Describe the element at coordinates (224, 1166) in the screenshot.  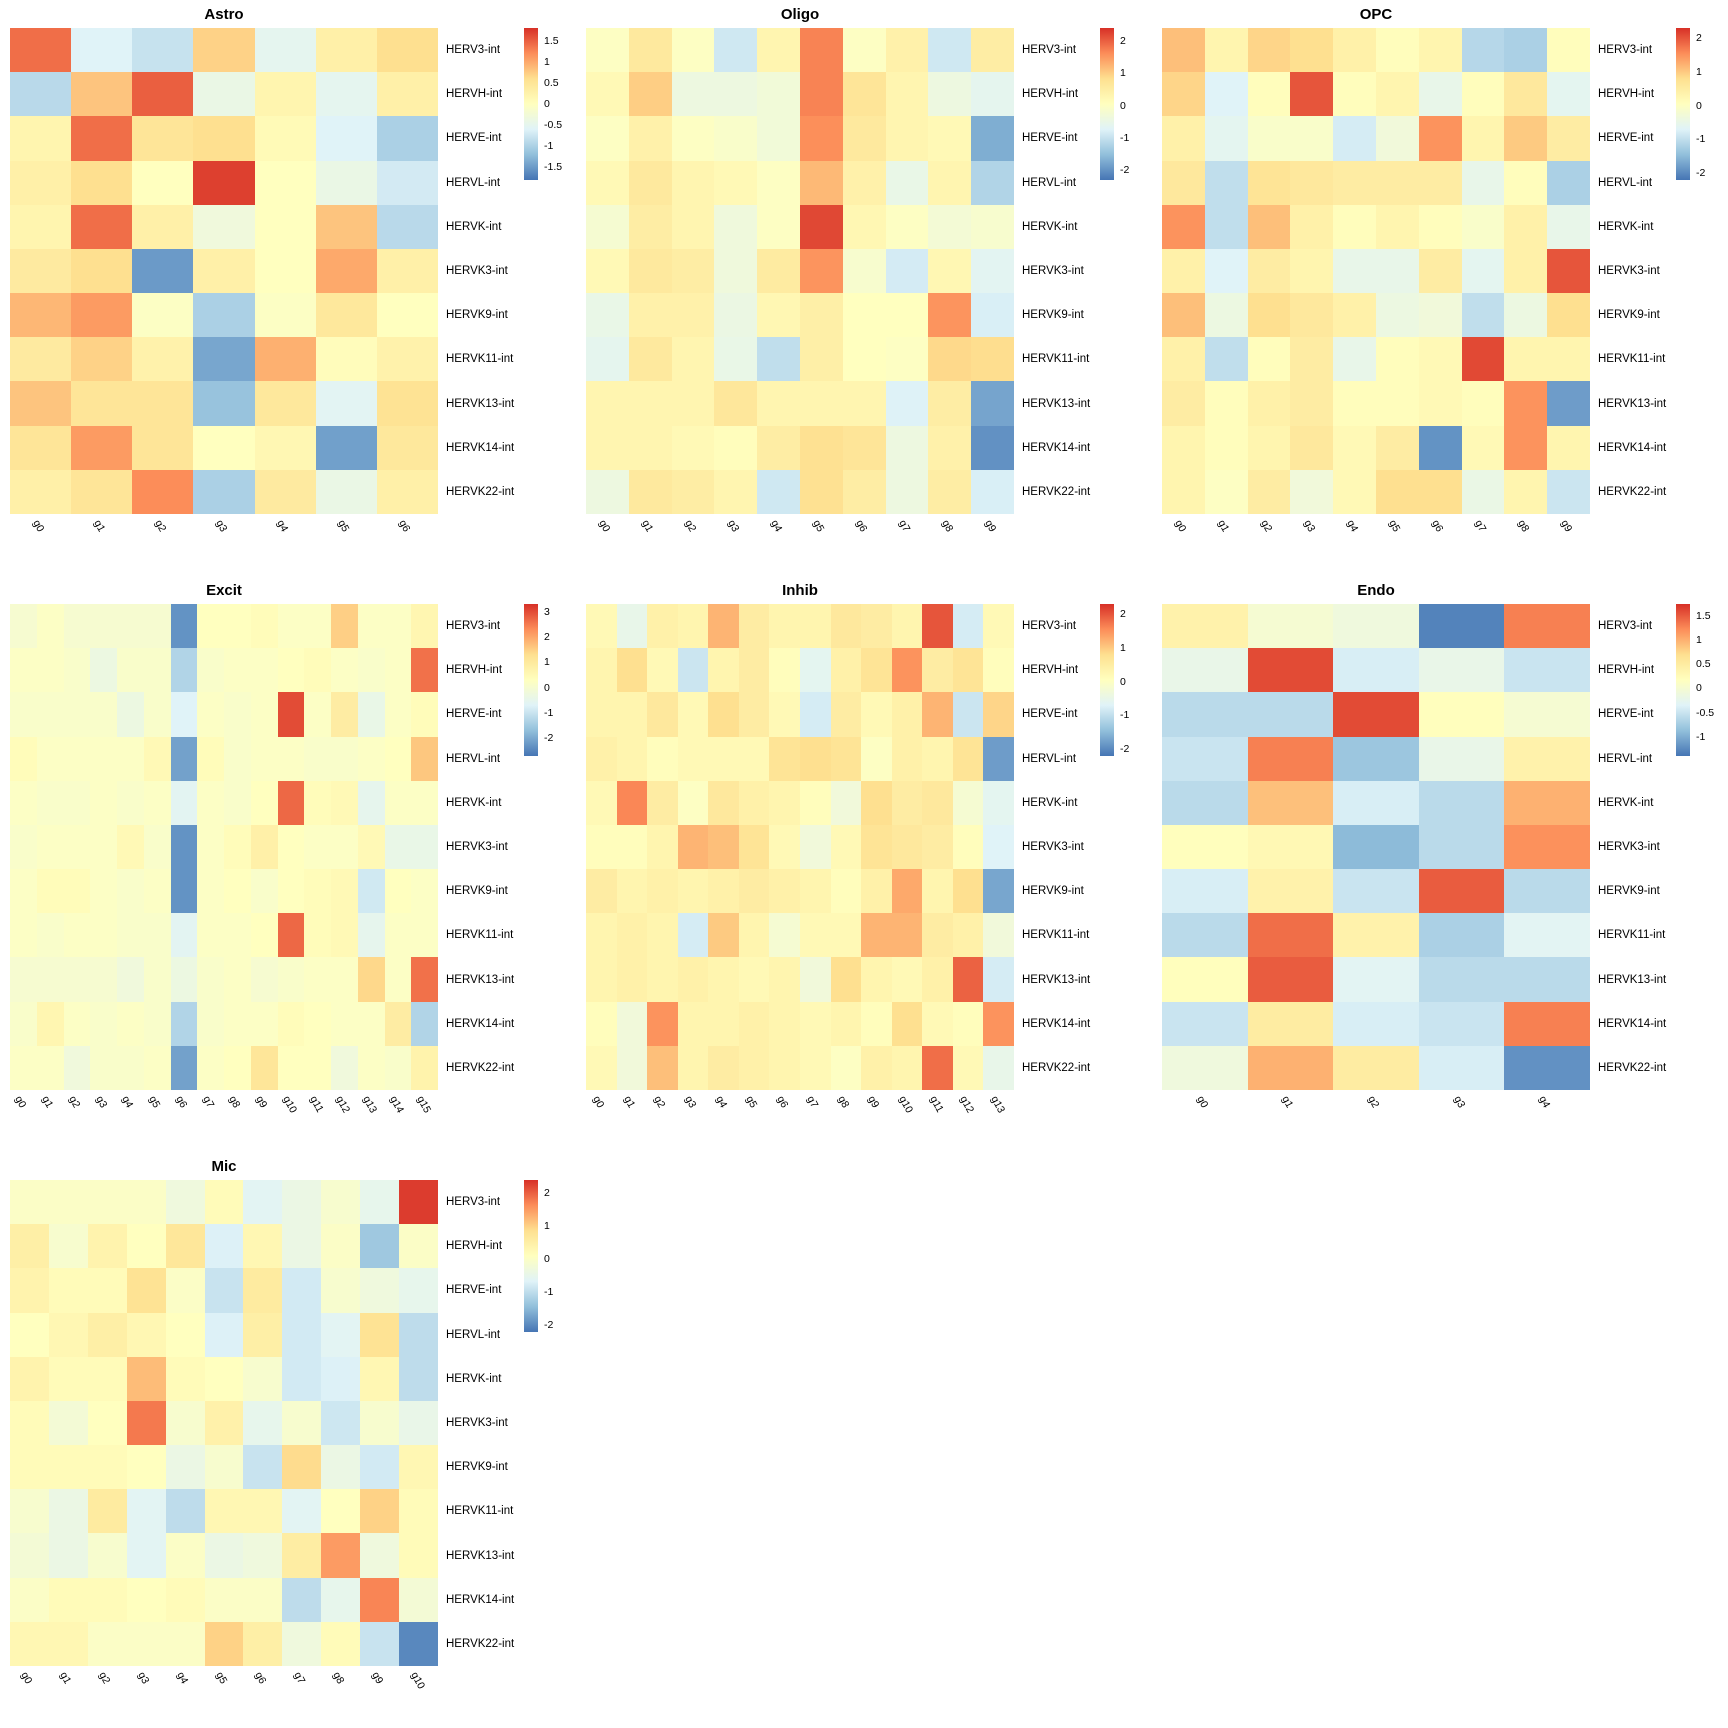
I see `panel-title: Mic` at that location.